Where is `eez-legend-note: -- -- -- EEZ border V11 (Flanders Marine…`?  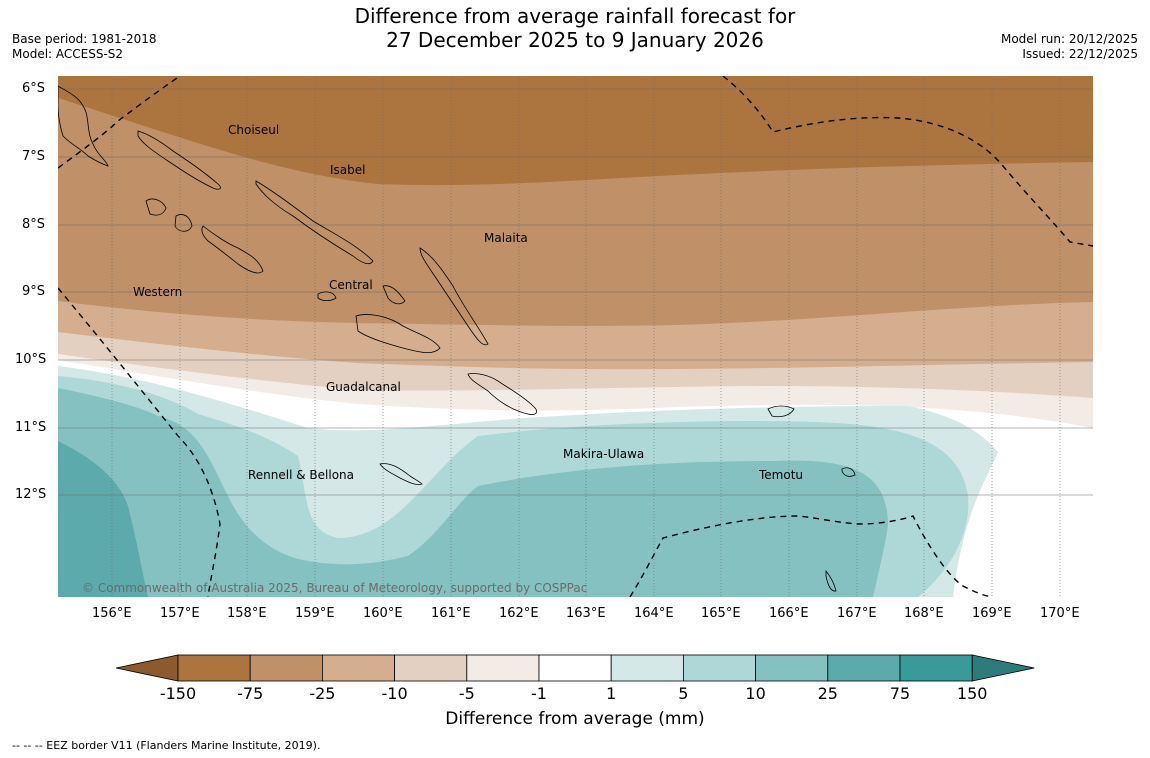 eez-legend-note: -- -- -- EEZ border V11 (Flanders Marine… is located at coordinates (166, 745).